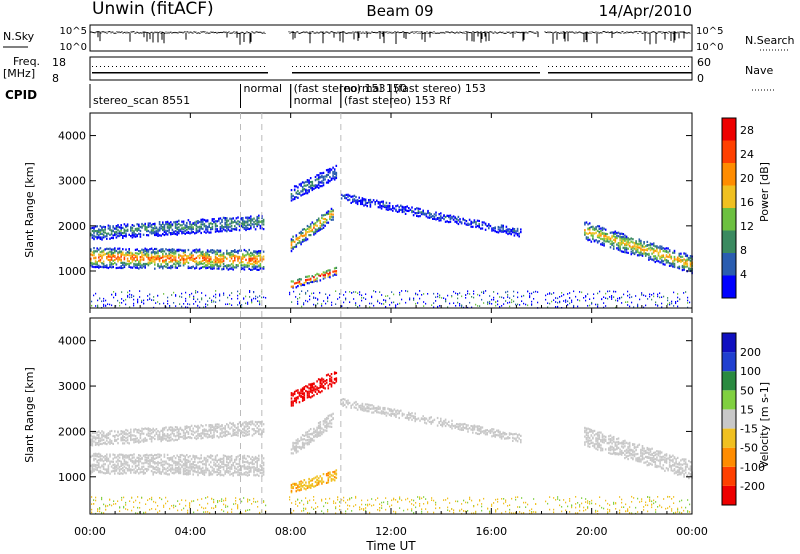  I want to click on nsearch-tick-top: 10^5, so click(709, 31).